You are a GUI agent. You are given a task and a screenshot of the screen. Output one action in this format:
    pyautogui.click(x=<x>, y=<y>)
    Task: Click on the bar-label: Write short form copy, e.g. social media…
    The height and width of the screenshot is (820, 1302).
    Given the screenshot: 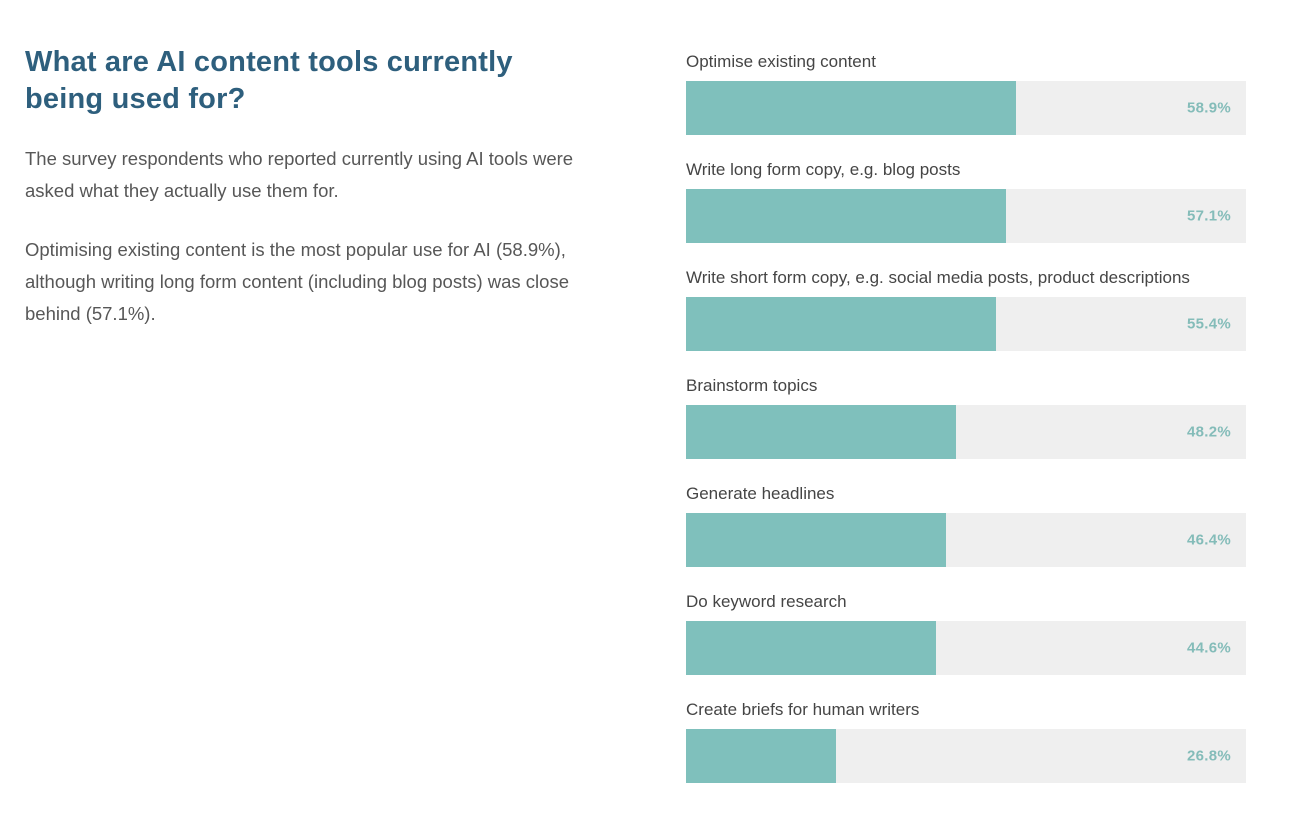 What is the action you would take?
    pyautogui.click(x=938, y=277)
    